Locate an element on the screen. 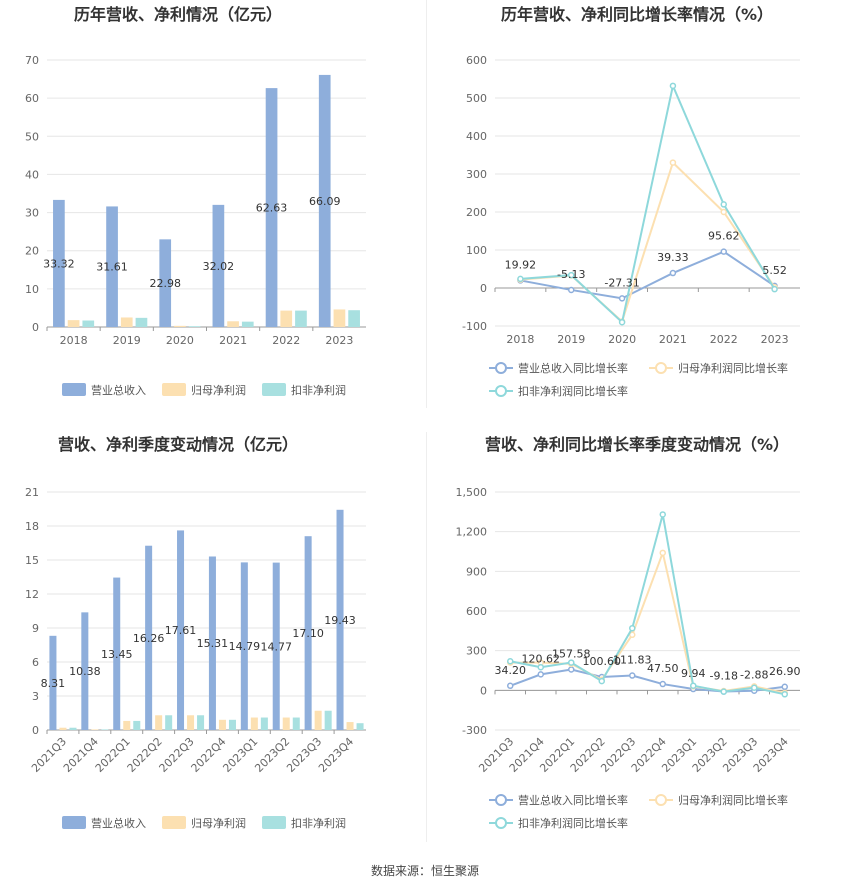  y-tick-label: 600 is located at coordinates (476, 60).